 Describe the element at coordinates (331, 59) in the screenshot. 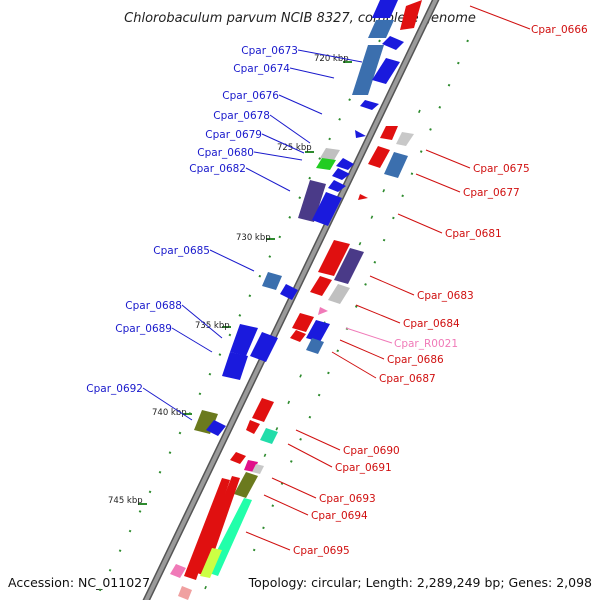

I see `kbp-label-720: 720 kbp` at that location.